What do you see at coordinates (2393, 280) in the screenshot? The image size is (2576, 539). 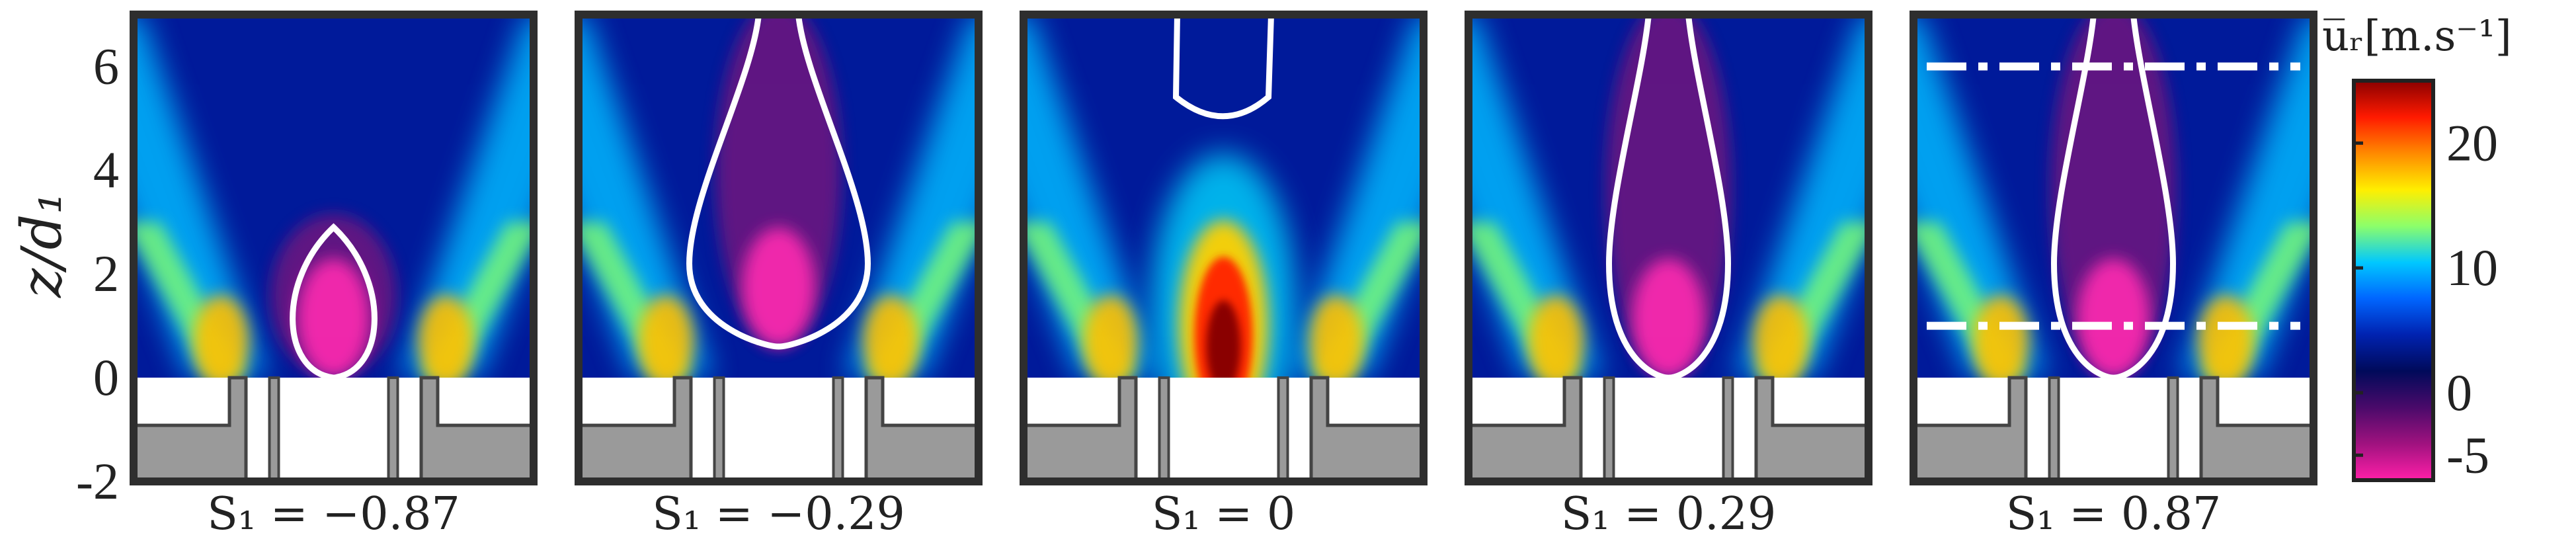 I see `colorbar-ramp` at bounding box center [2393, 280].